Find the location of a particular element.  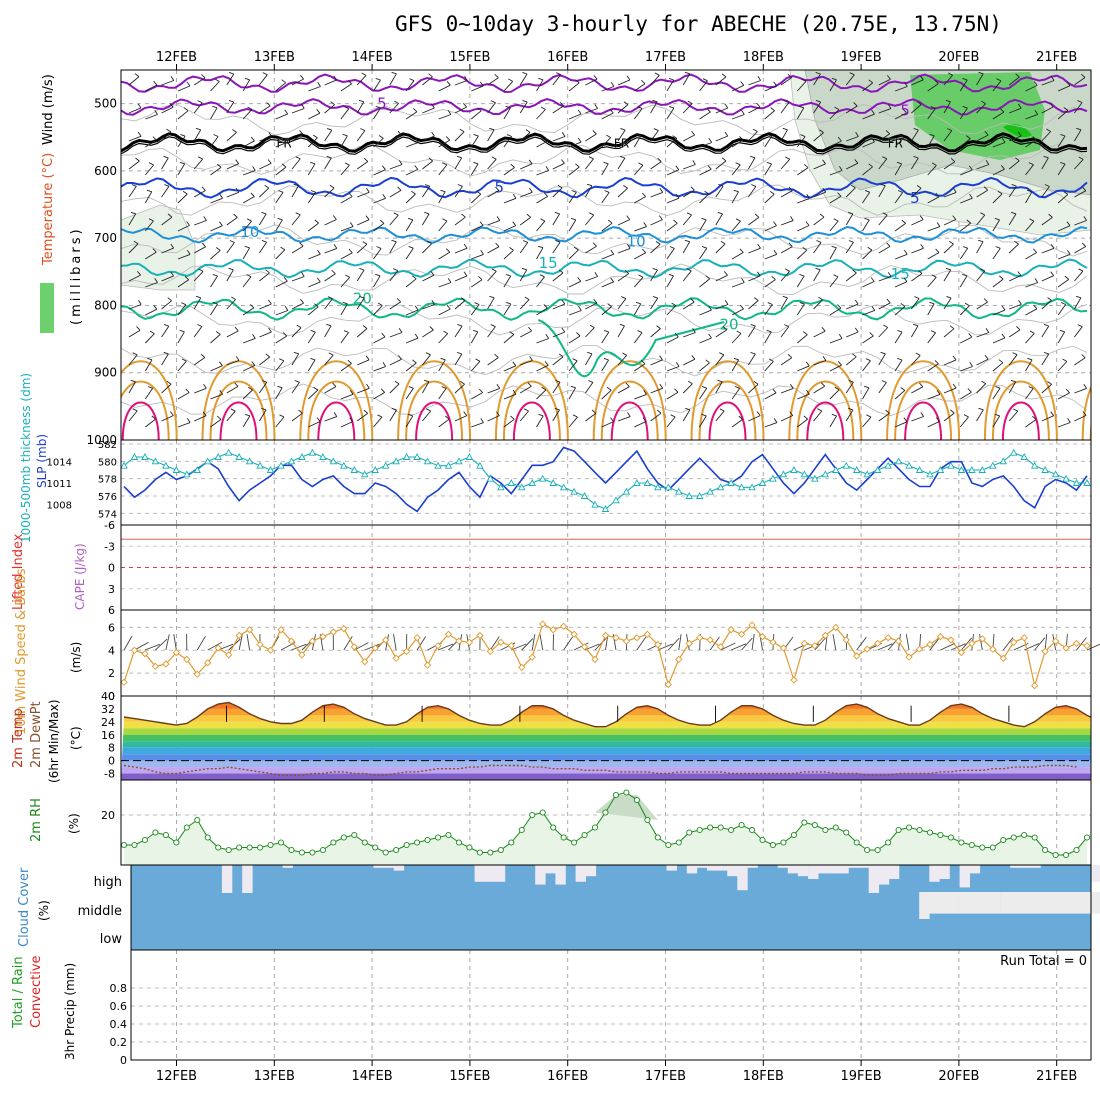

stab-tick-label: 3 is located at coordinates (111, 589).